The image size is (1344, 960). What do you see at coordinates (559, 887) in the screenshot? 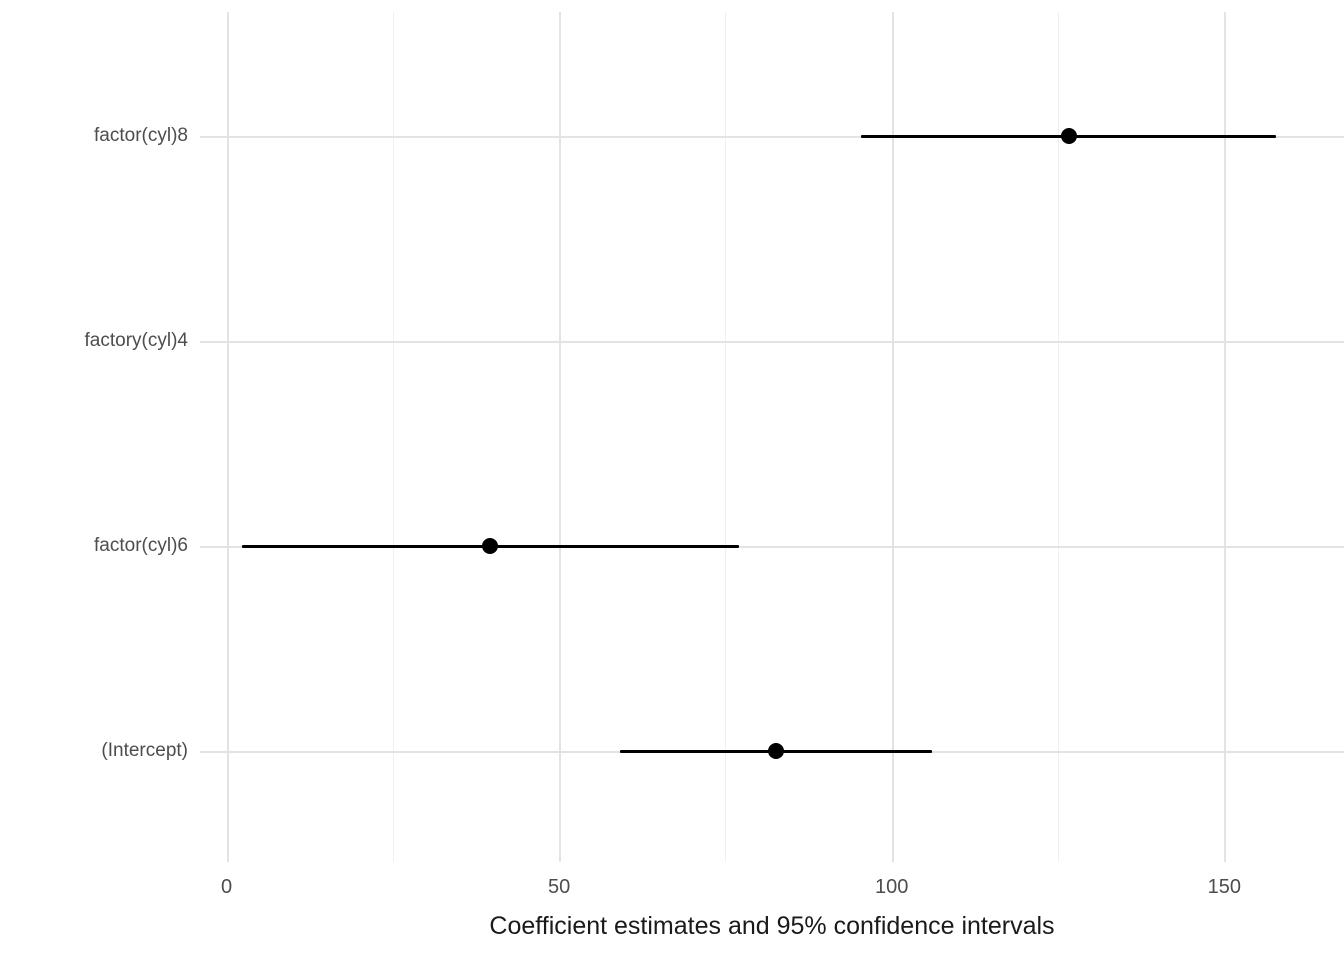
I see `x-axis-tick-label-50: 50` at bounding box center [559, 887].